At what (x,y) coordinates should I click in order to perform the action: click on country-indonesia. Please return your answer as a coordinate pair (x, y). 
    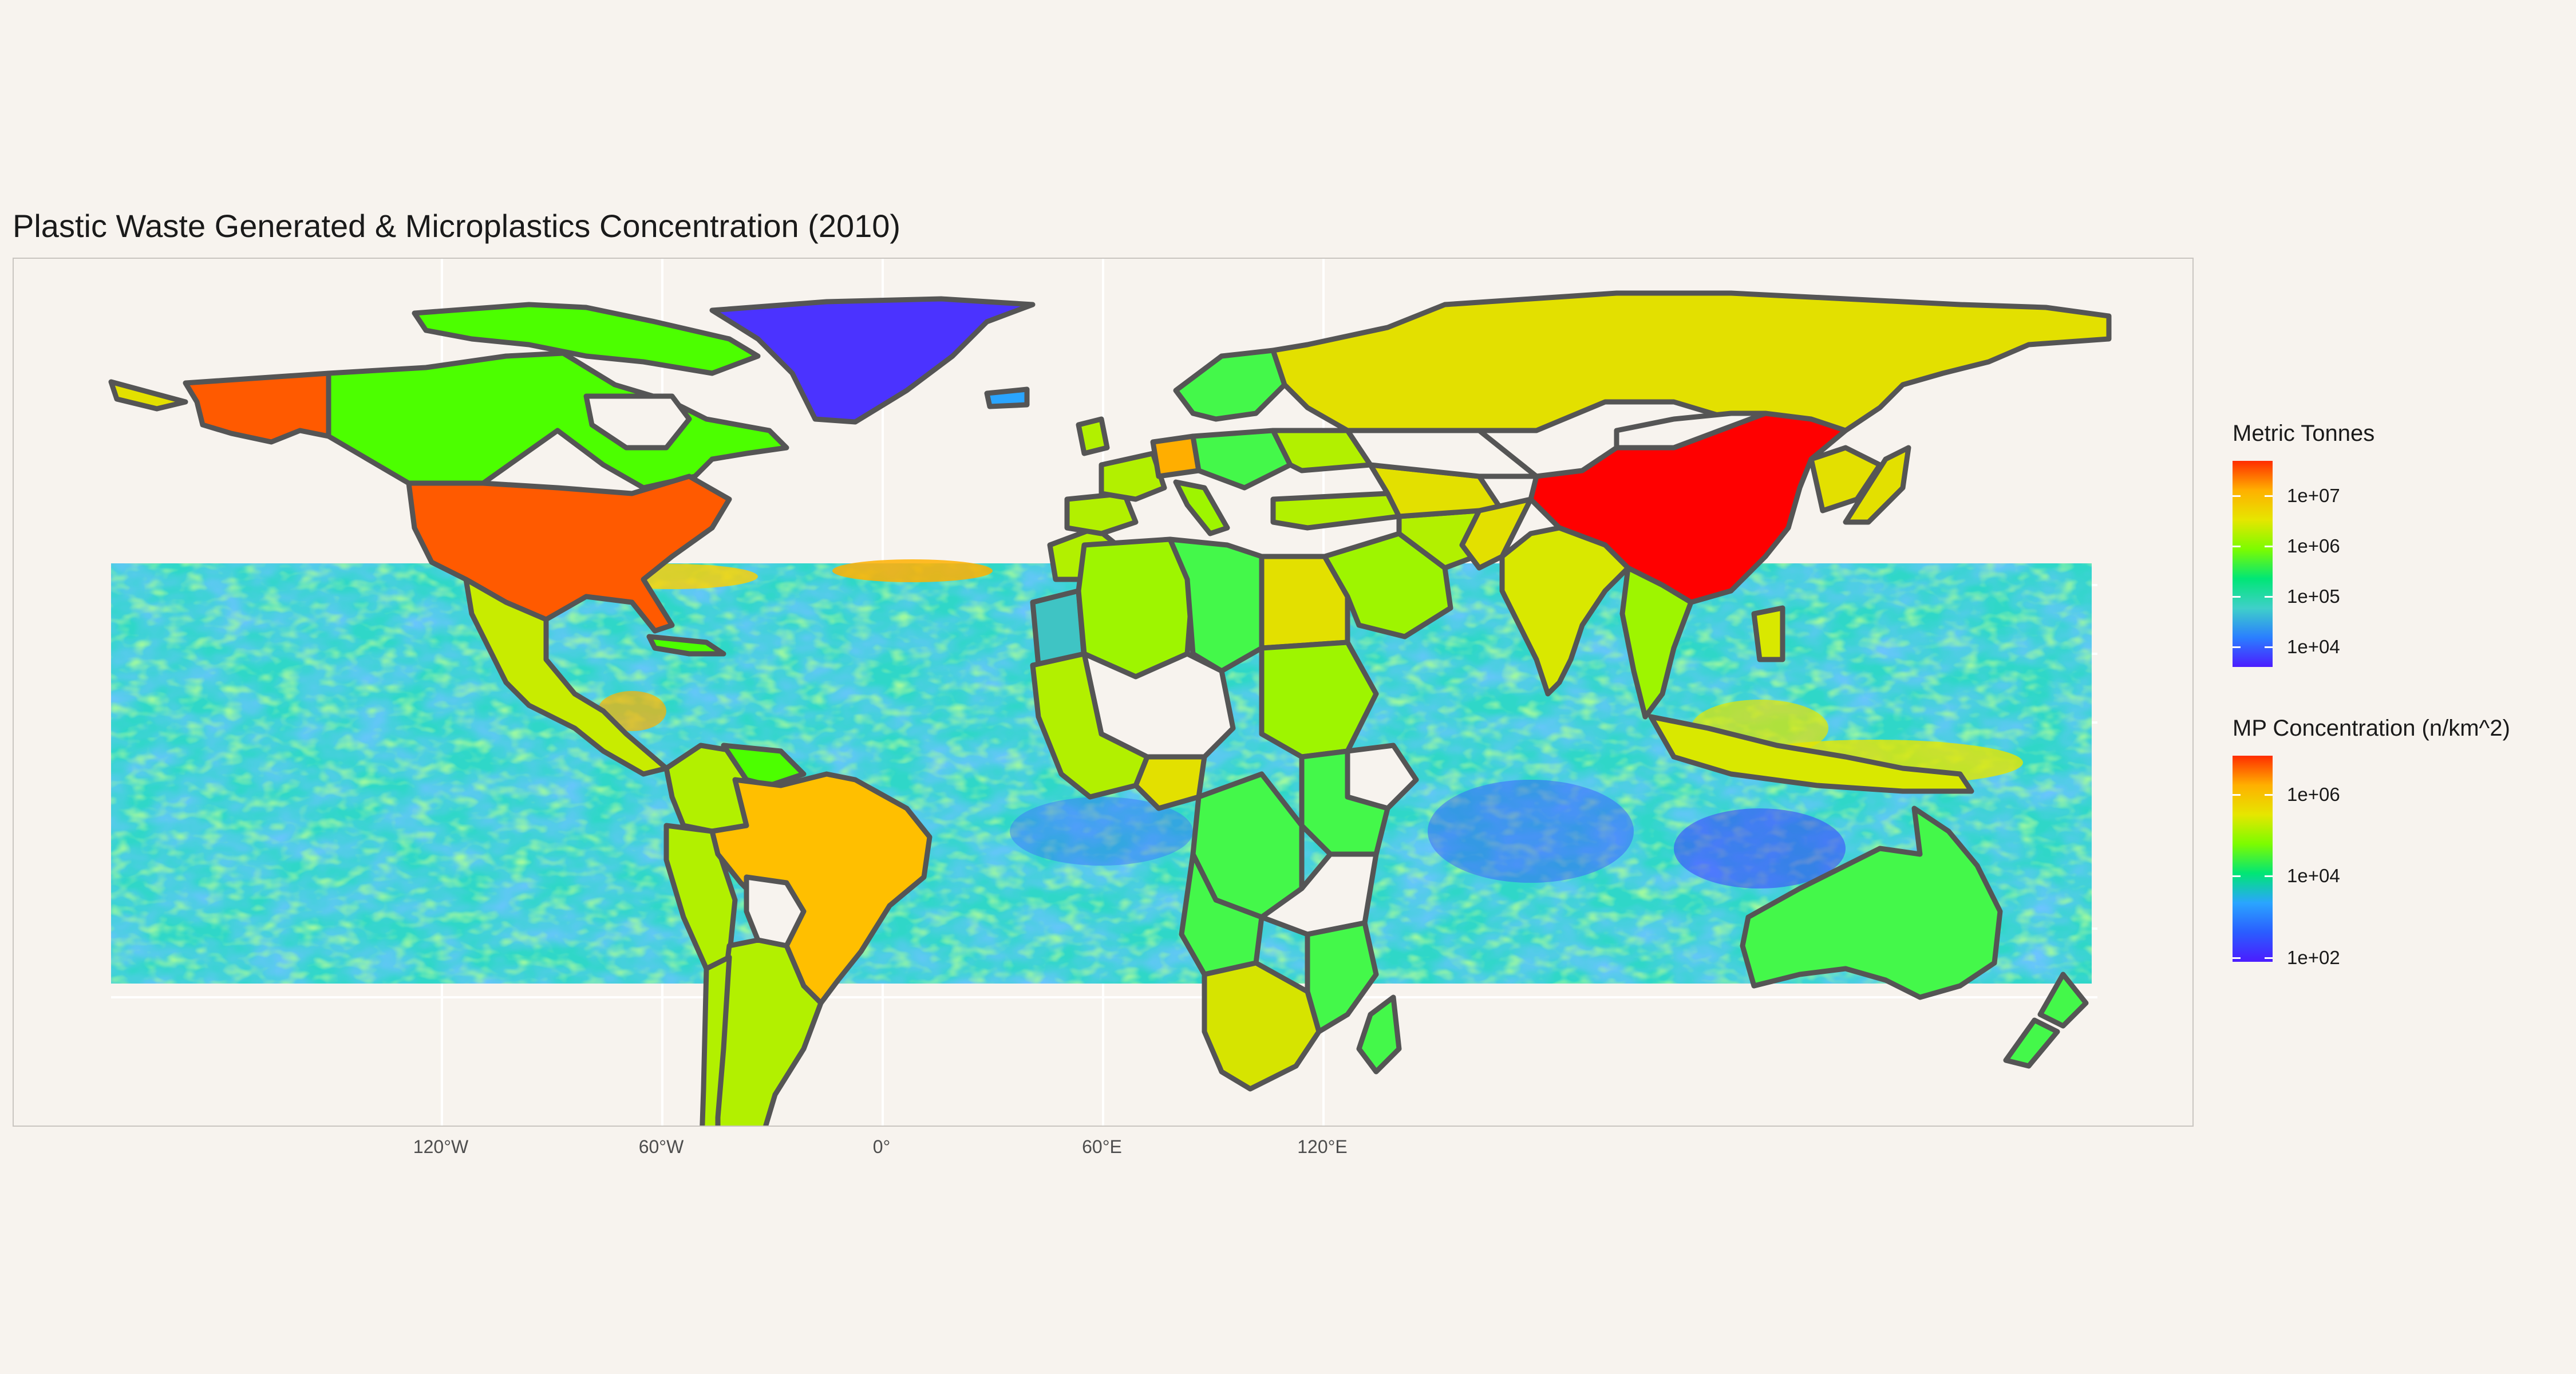
    Looking at the image, I should click on (1811, 754).